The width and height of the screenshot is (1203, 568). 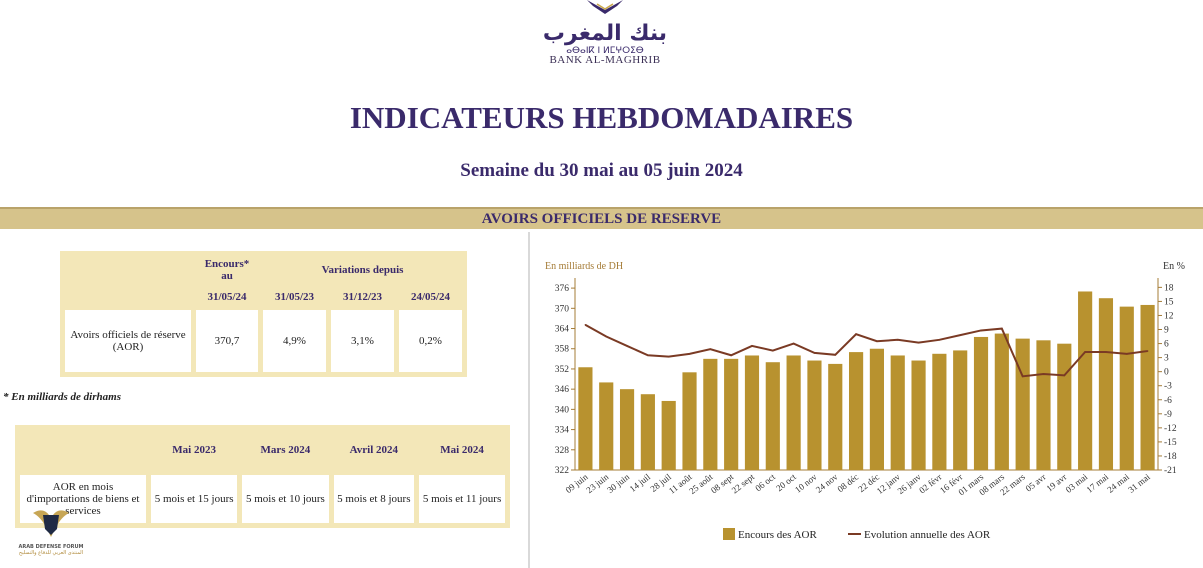 What do you see at coordinates (51, 553) in the screenshot?
I see `watermark-arabic: المنتدى العربي للدفاع والتسليح` at bounding box center [51, 553].